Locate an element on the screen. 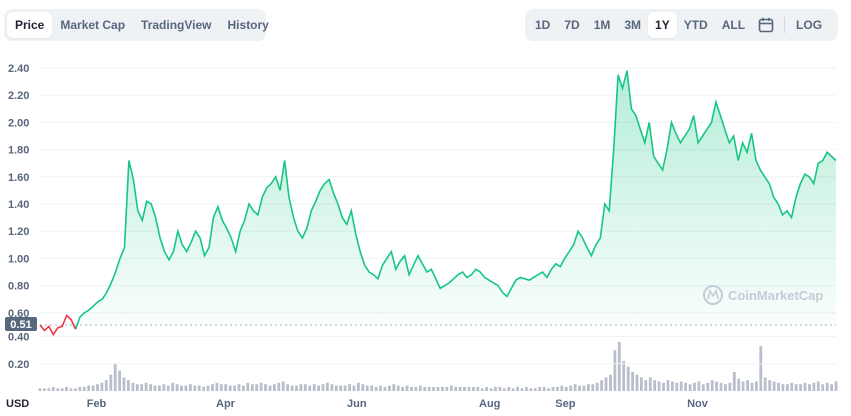 The width and height of the screenshot is (851, 416). range-1y-button: 1Y is located at coordinates (662, 25).